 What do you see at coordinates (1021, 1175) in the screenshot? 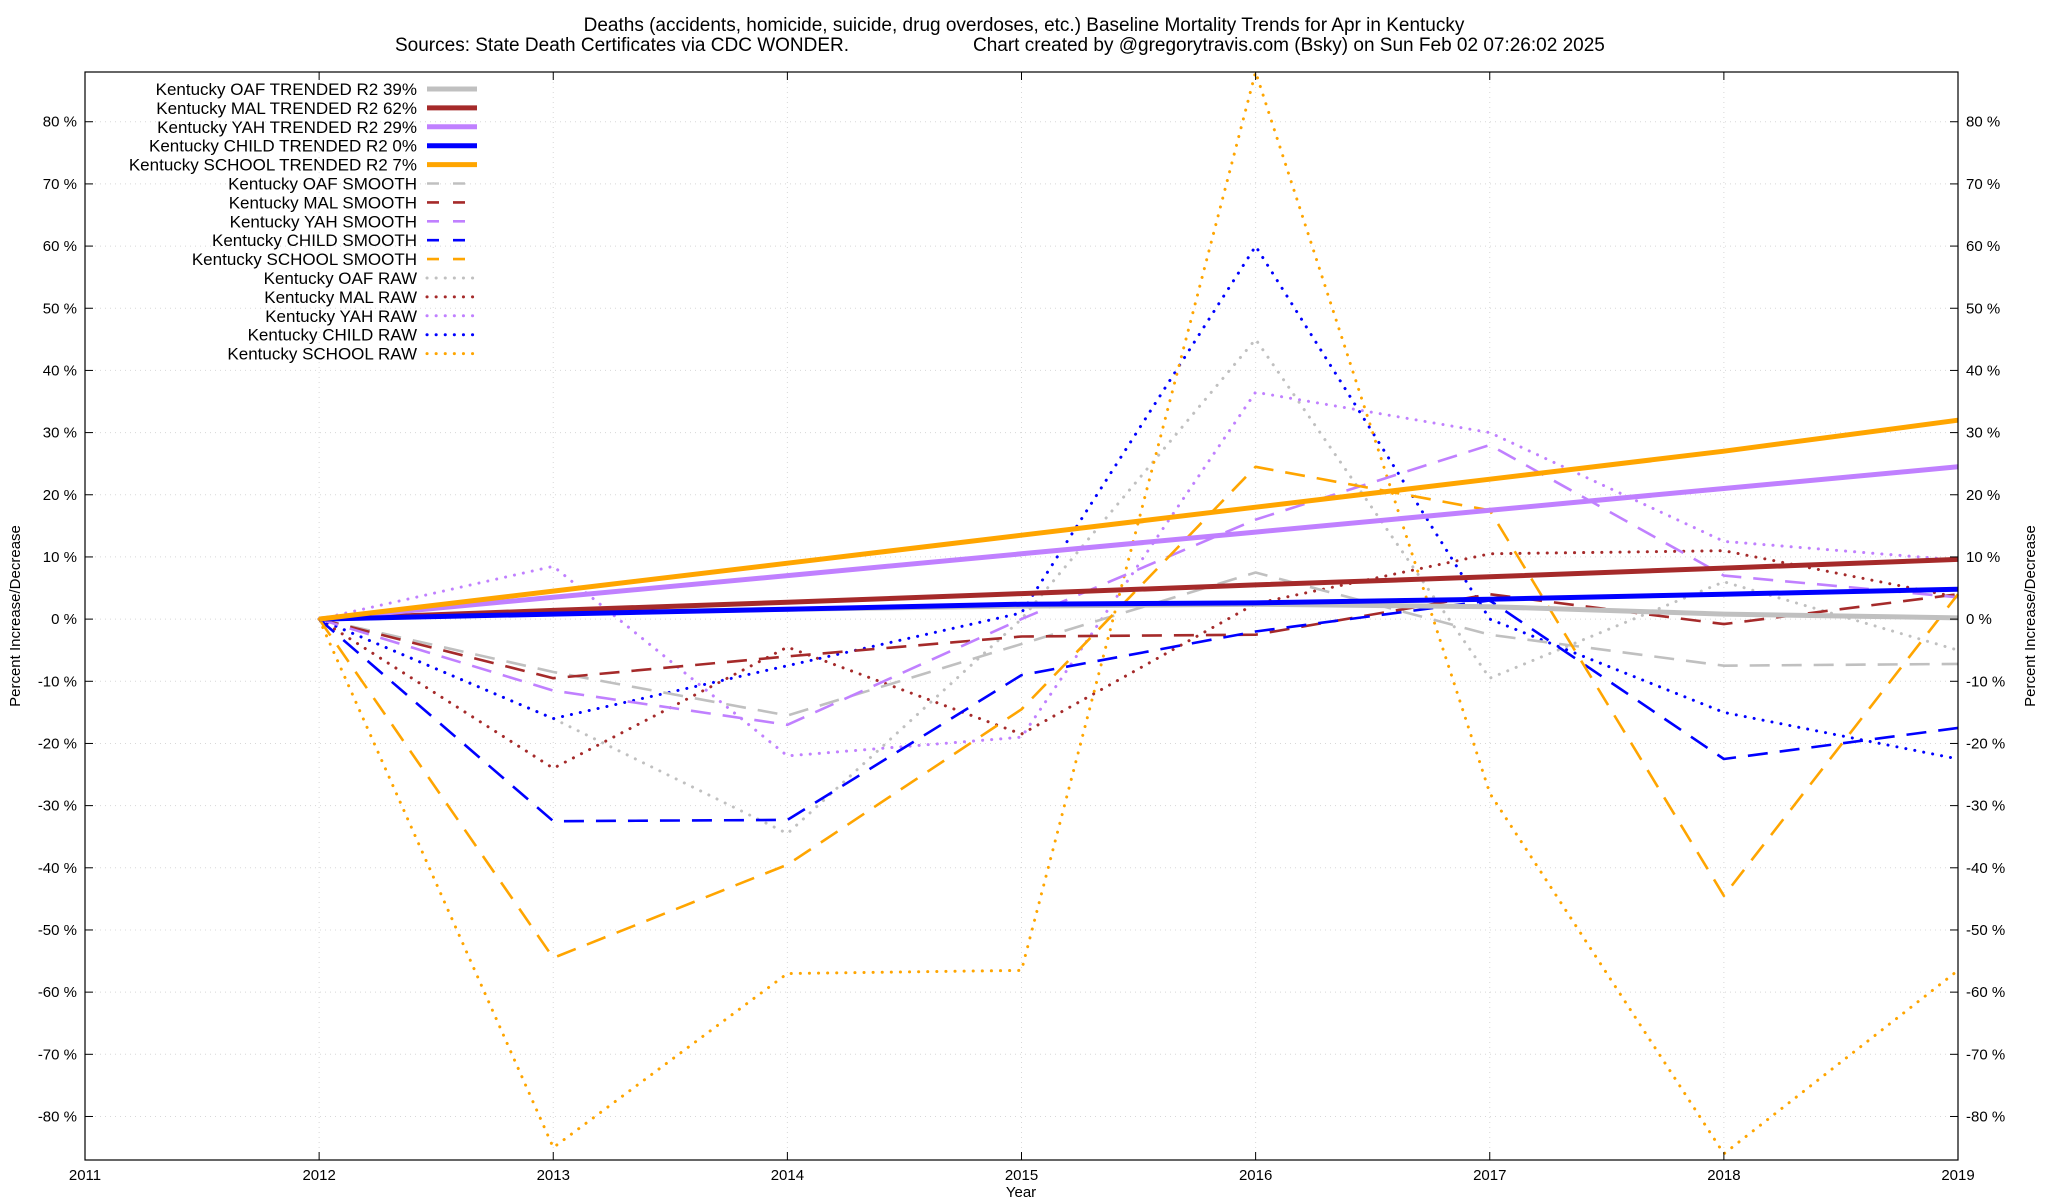
I see `x-tick-label: 2015` at bounding box center [1021, 1175].